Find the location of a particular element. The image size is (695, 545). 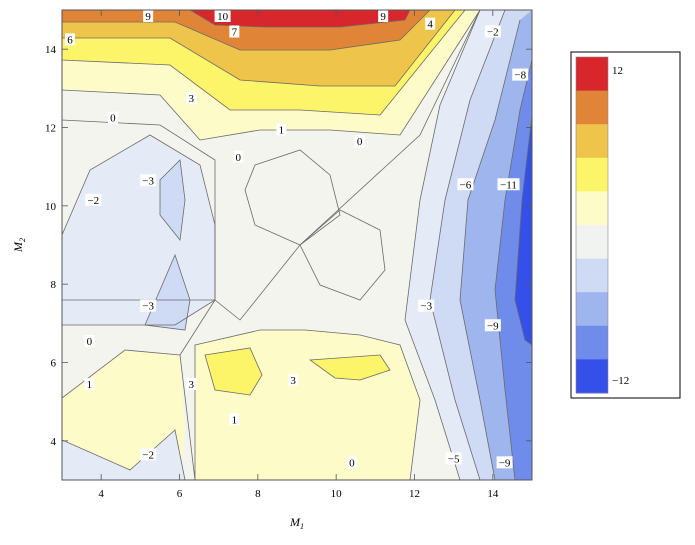

x-axis-label: M1 is located at coordinates (296, 523).